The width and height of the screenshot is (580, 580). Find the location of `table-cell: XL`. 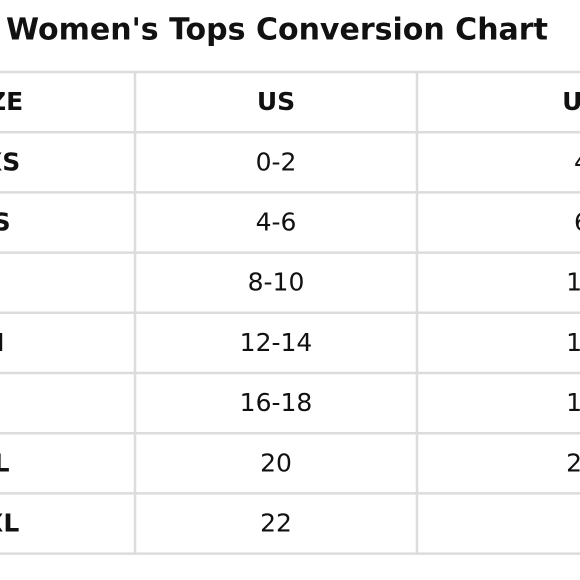

table-cell: XL is located at coordinates (5, 462).